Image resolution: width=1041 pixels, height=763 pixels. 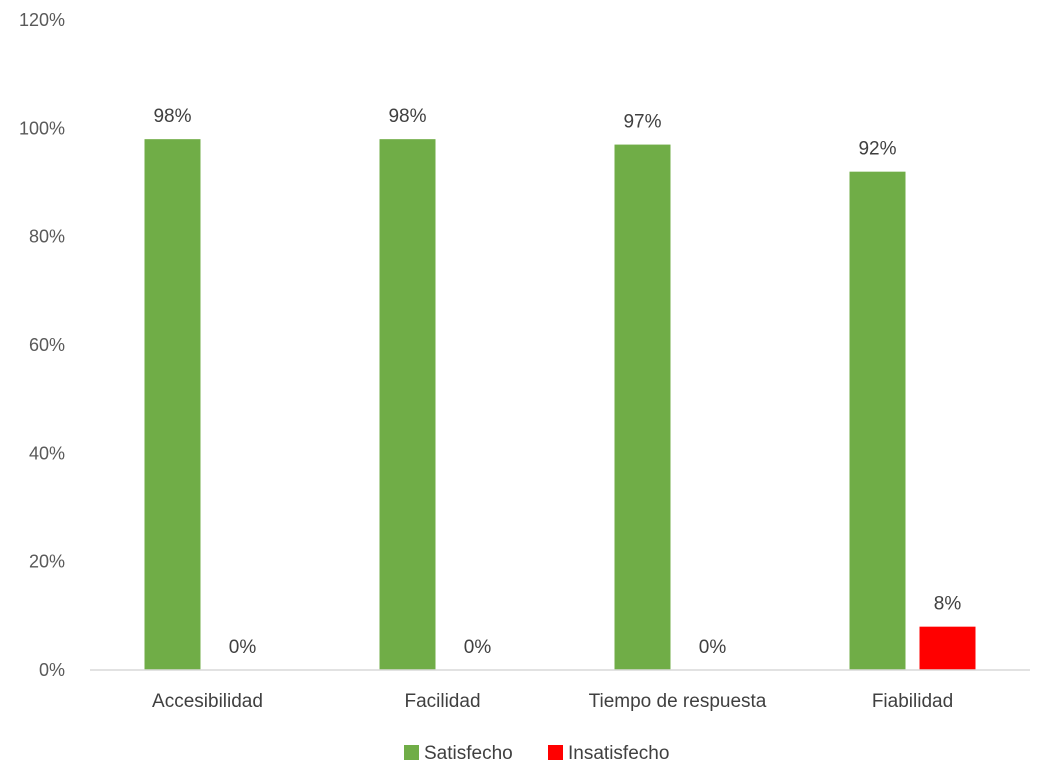 What do you see at coordinates (47, 453) in the screenshot?
I see `y-tick-label: 40%` at bounding box center [47, 453].